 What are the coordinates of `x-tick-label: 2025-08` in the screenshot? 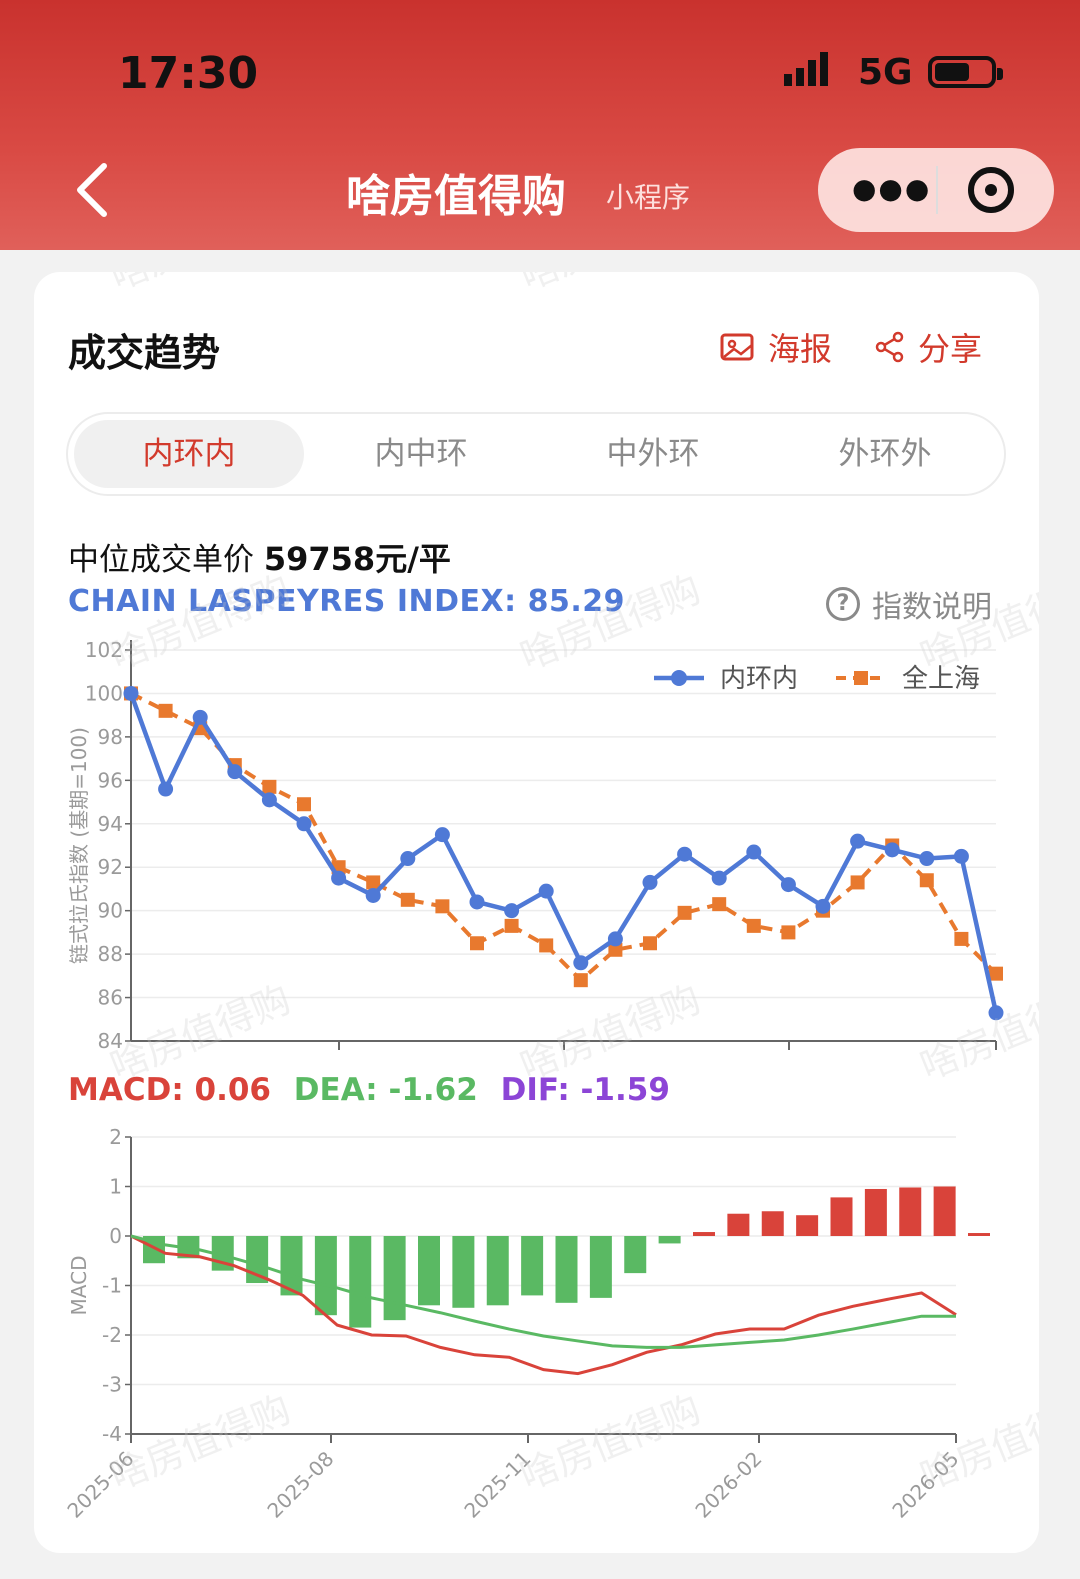 It's located at (300, 1485).